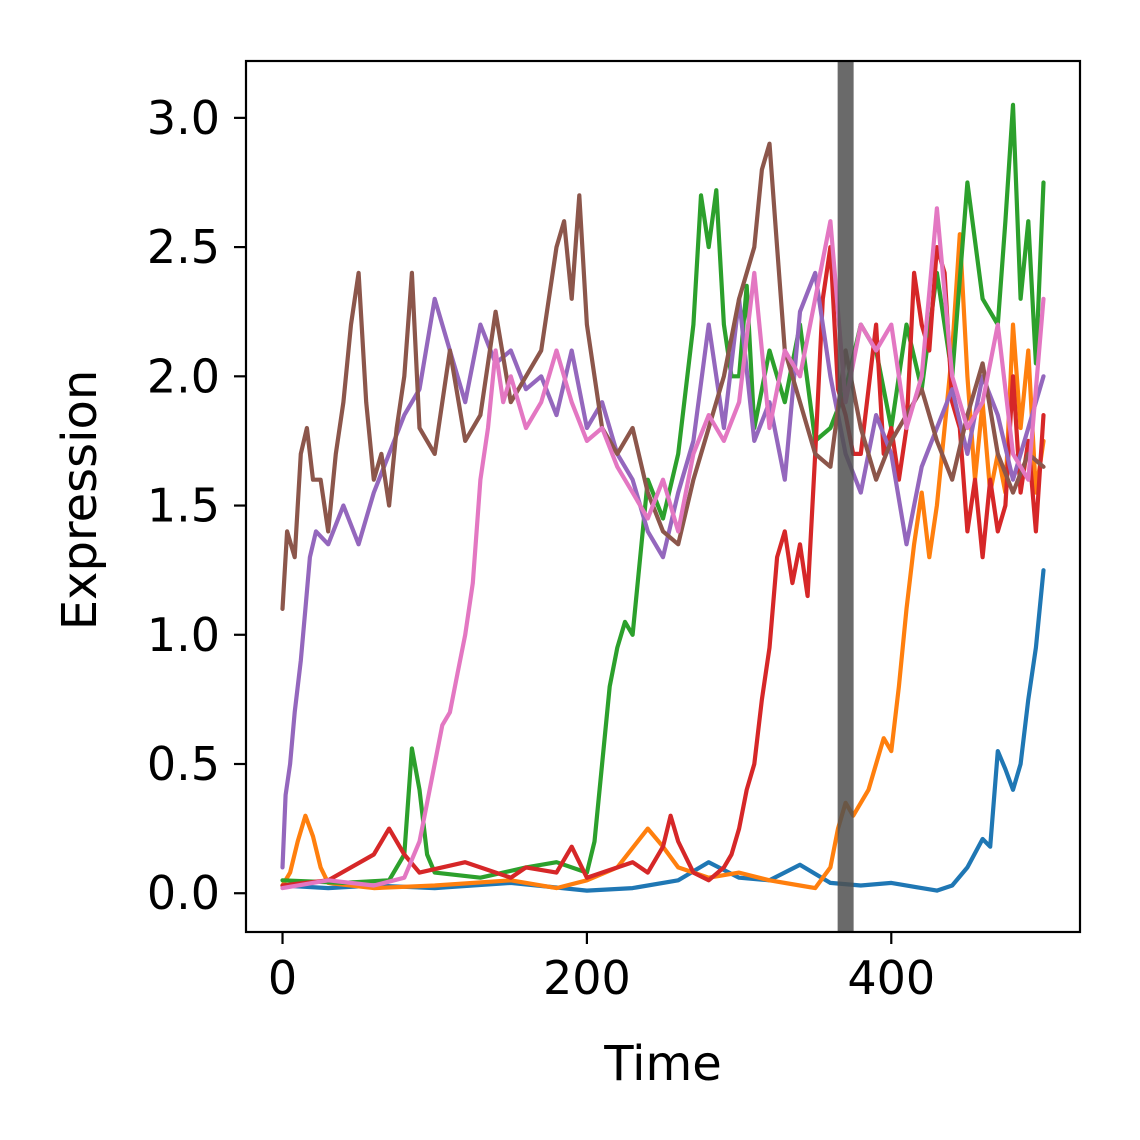 This screenshot has height=1140, width=1140. What do you see at coordinates (662, 1064) in the screenshot?
I see `x-axis-label: Time` at bounding box center [662, 1064].